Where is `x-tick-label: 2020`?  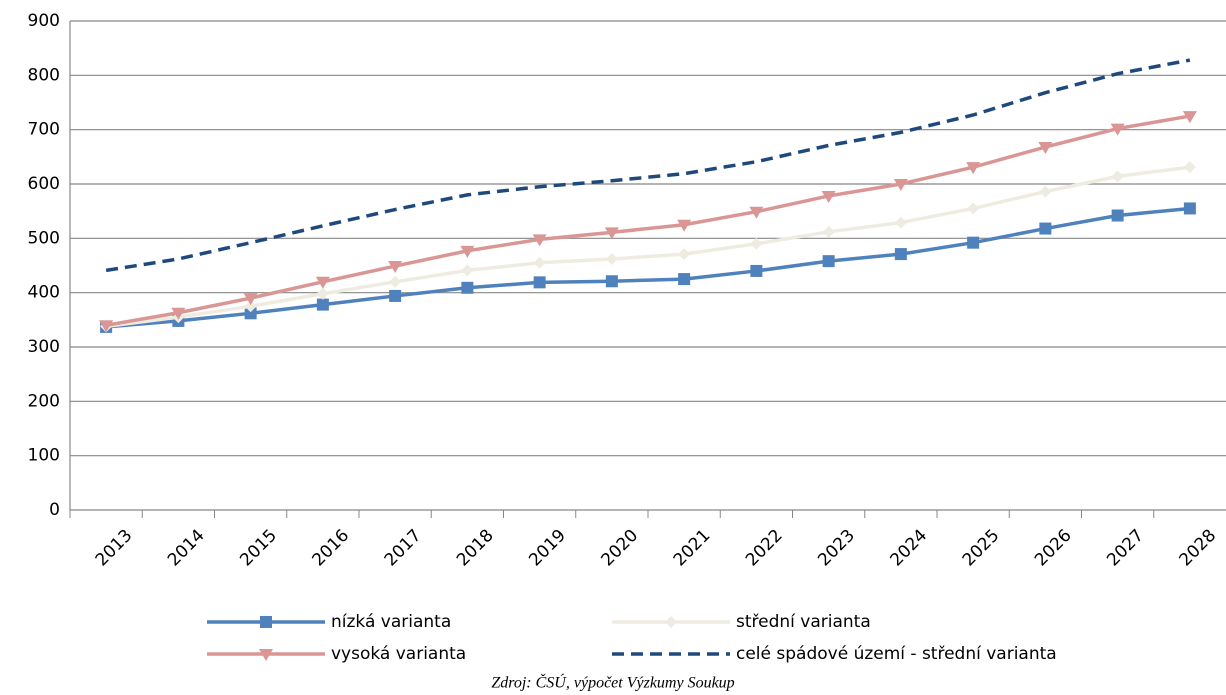
x-tick-label: 2020 is located at coordinates (620, 548).